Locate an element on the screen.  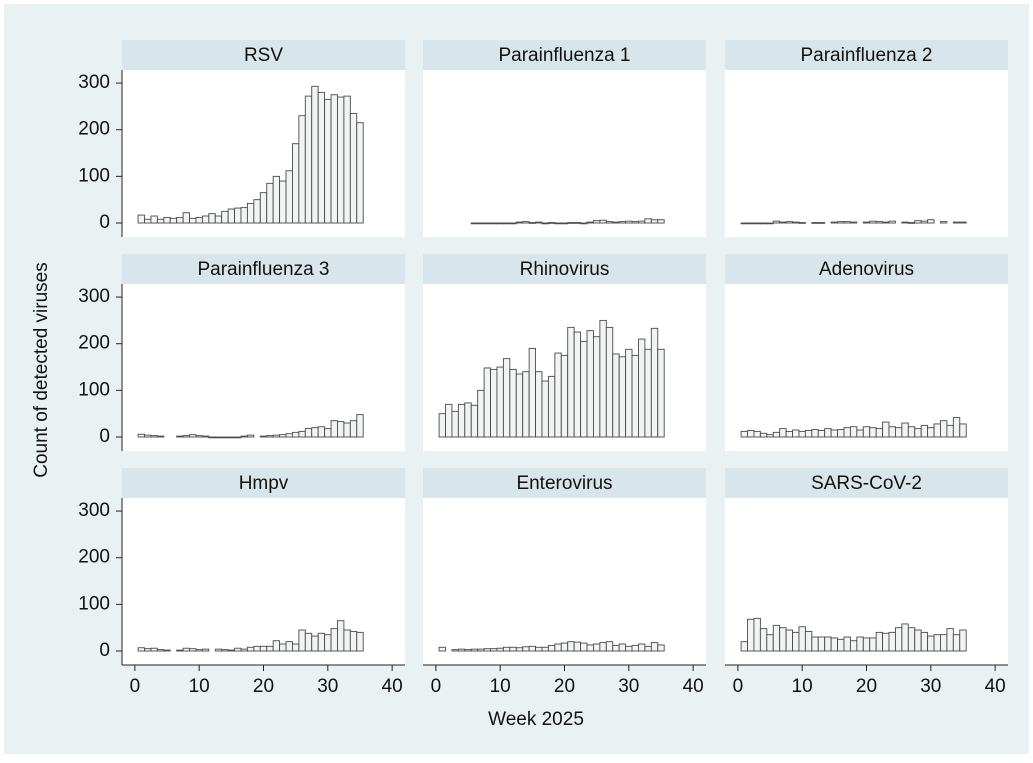
panel-title: RSV is located at coordinates (263, 55).